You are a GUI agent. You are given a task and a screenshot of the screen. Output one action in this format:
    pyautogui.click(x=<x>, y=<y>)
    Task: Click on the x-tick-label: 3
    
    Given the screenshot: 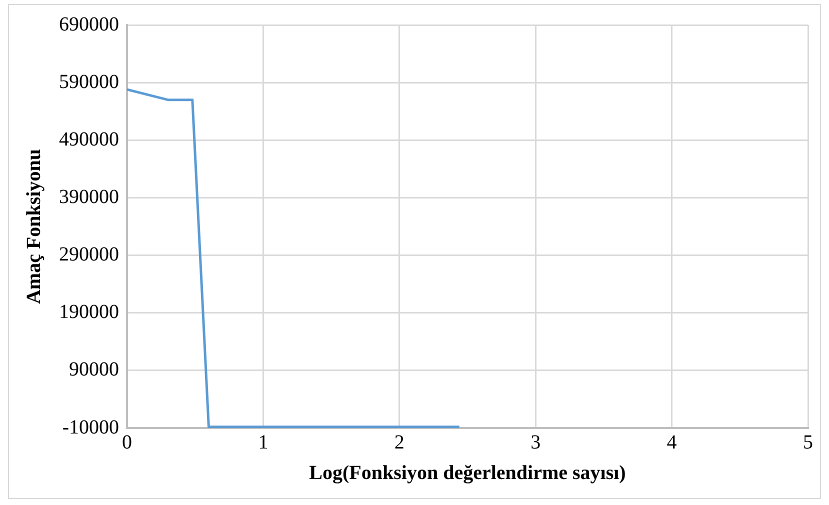 What is the action you would take?
    pyautogui.click(x=535, y=442)
    